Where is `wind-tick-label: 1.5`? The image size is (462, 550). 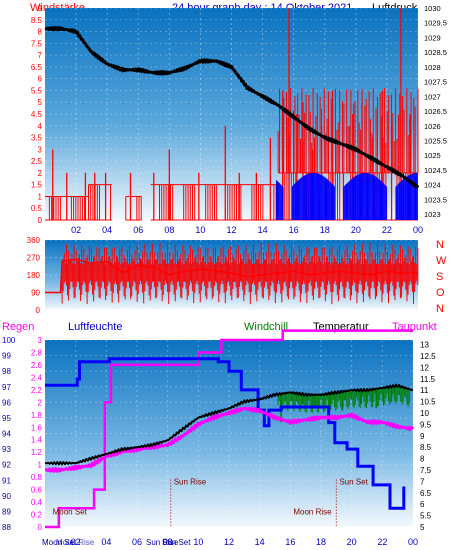
wind-tick-label: 1.5 is located at coordinates (37, 185).